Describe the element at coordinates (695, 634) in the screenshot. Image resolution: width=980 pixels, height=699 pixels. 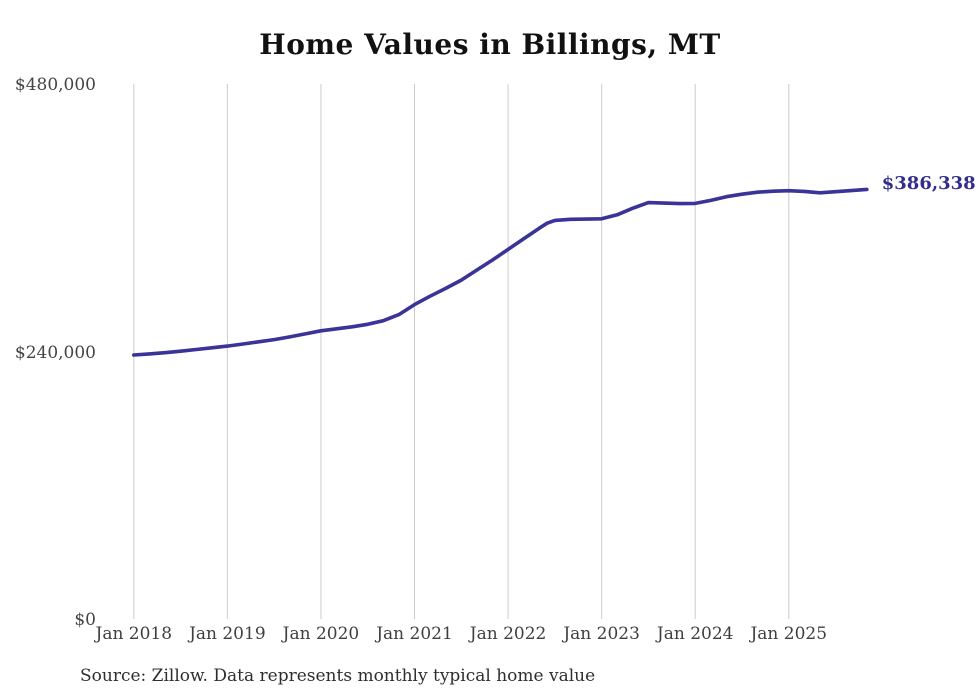
I see `x-tick-label: Jan 2024` at that location.